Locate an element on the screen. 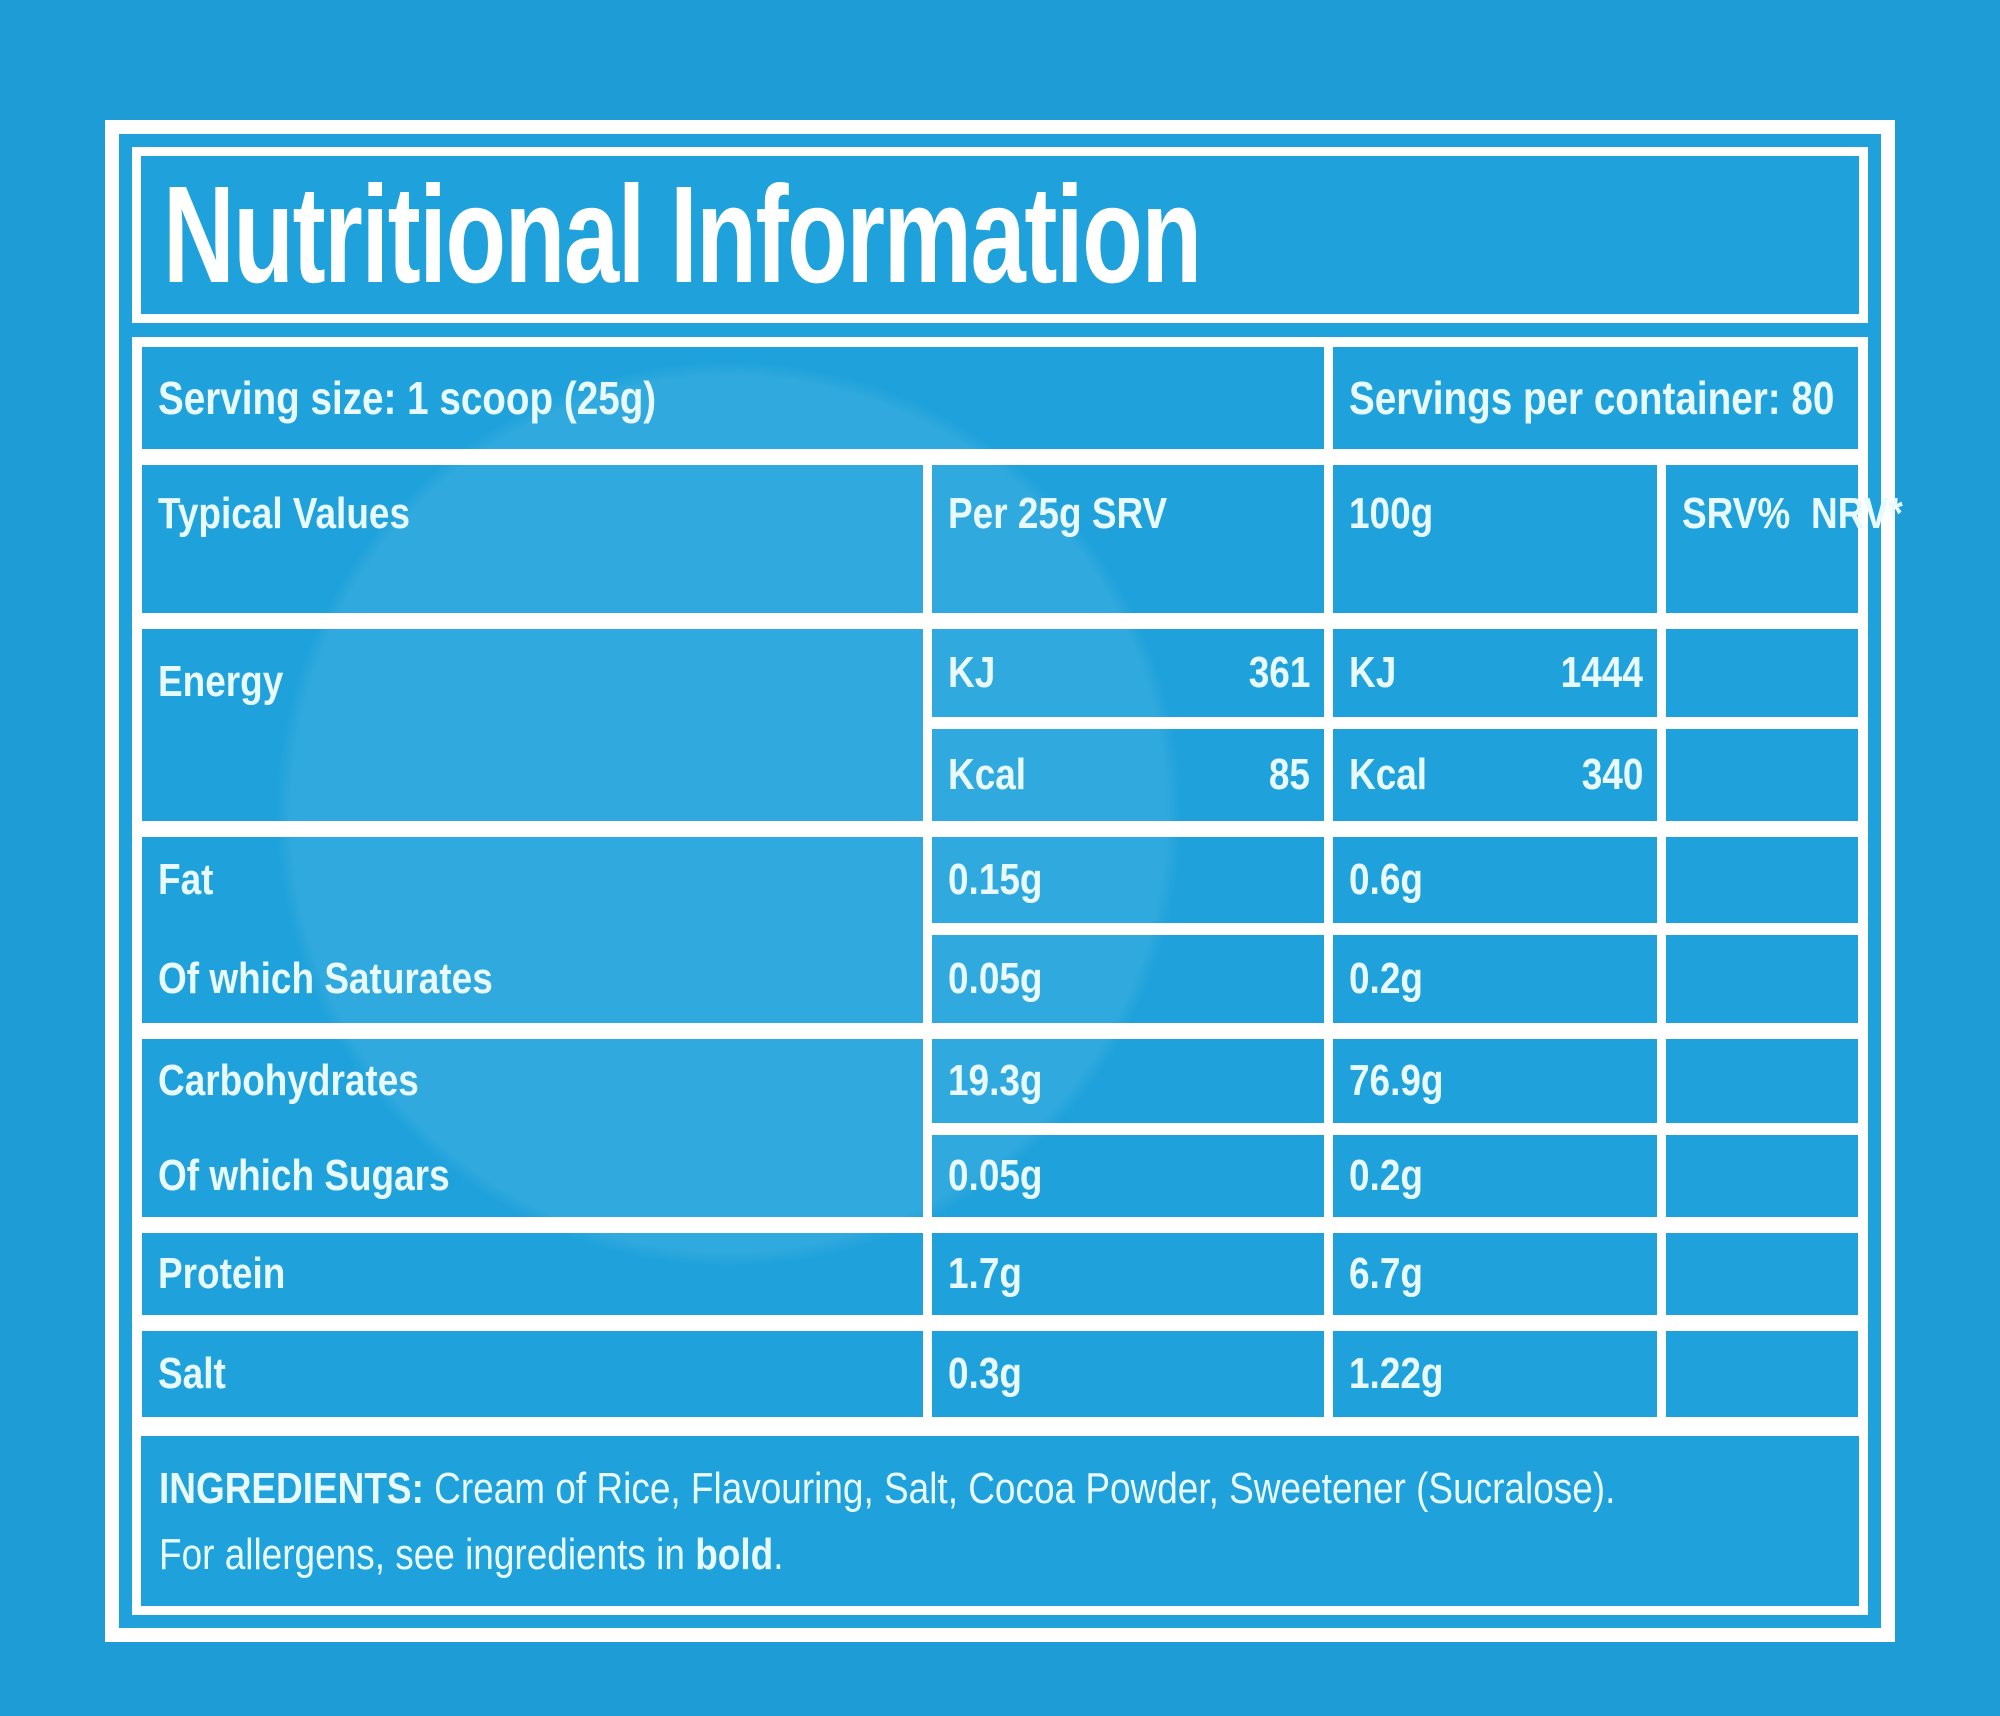 Image resolution: width=2000 pixels, height=1716 pixels. allergen-bold-word: bold is located at coordinates (734, 1554).